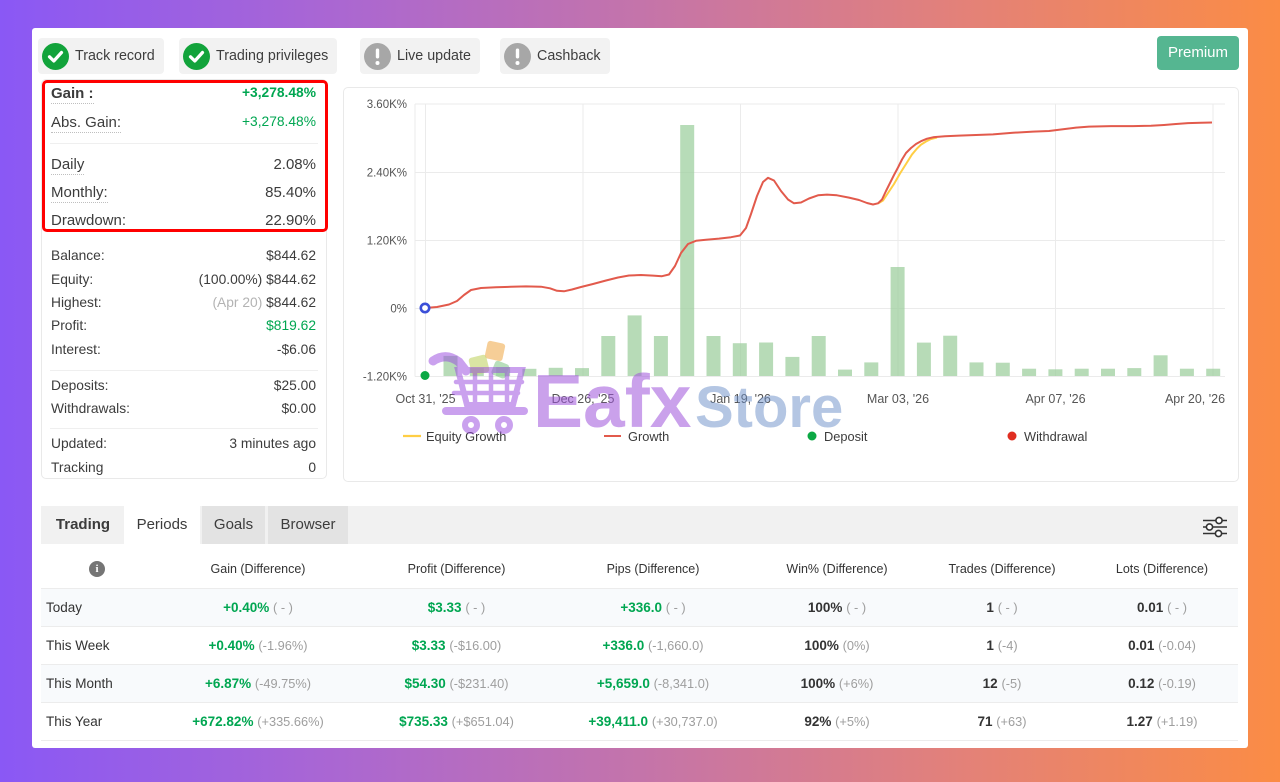 The image size is (1280, 782). What do you see at coordinates (385, 378) in the screenshot?
I see `svg-text: -1.20K%` at bounding box center [385, 378].